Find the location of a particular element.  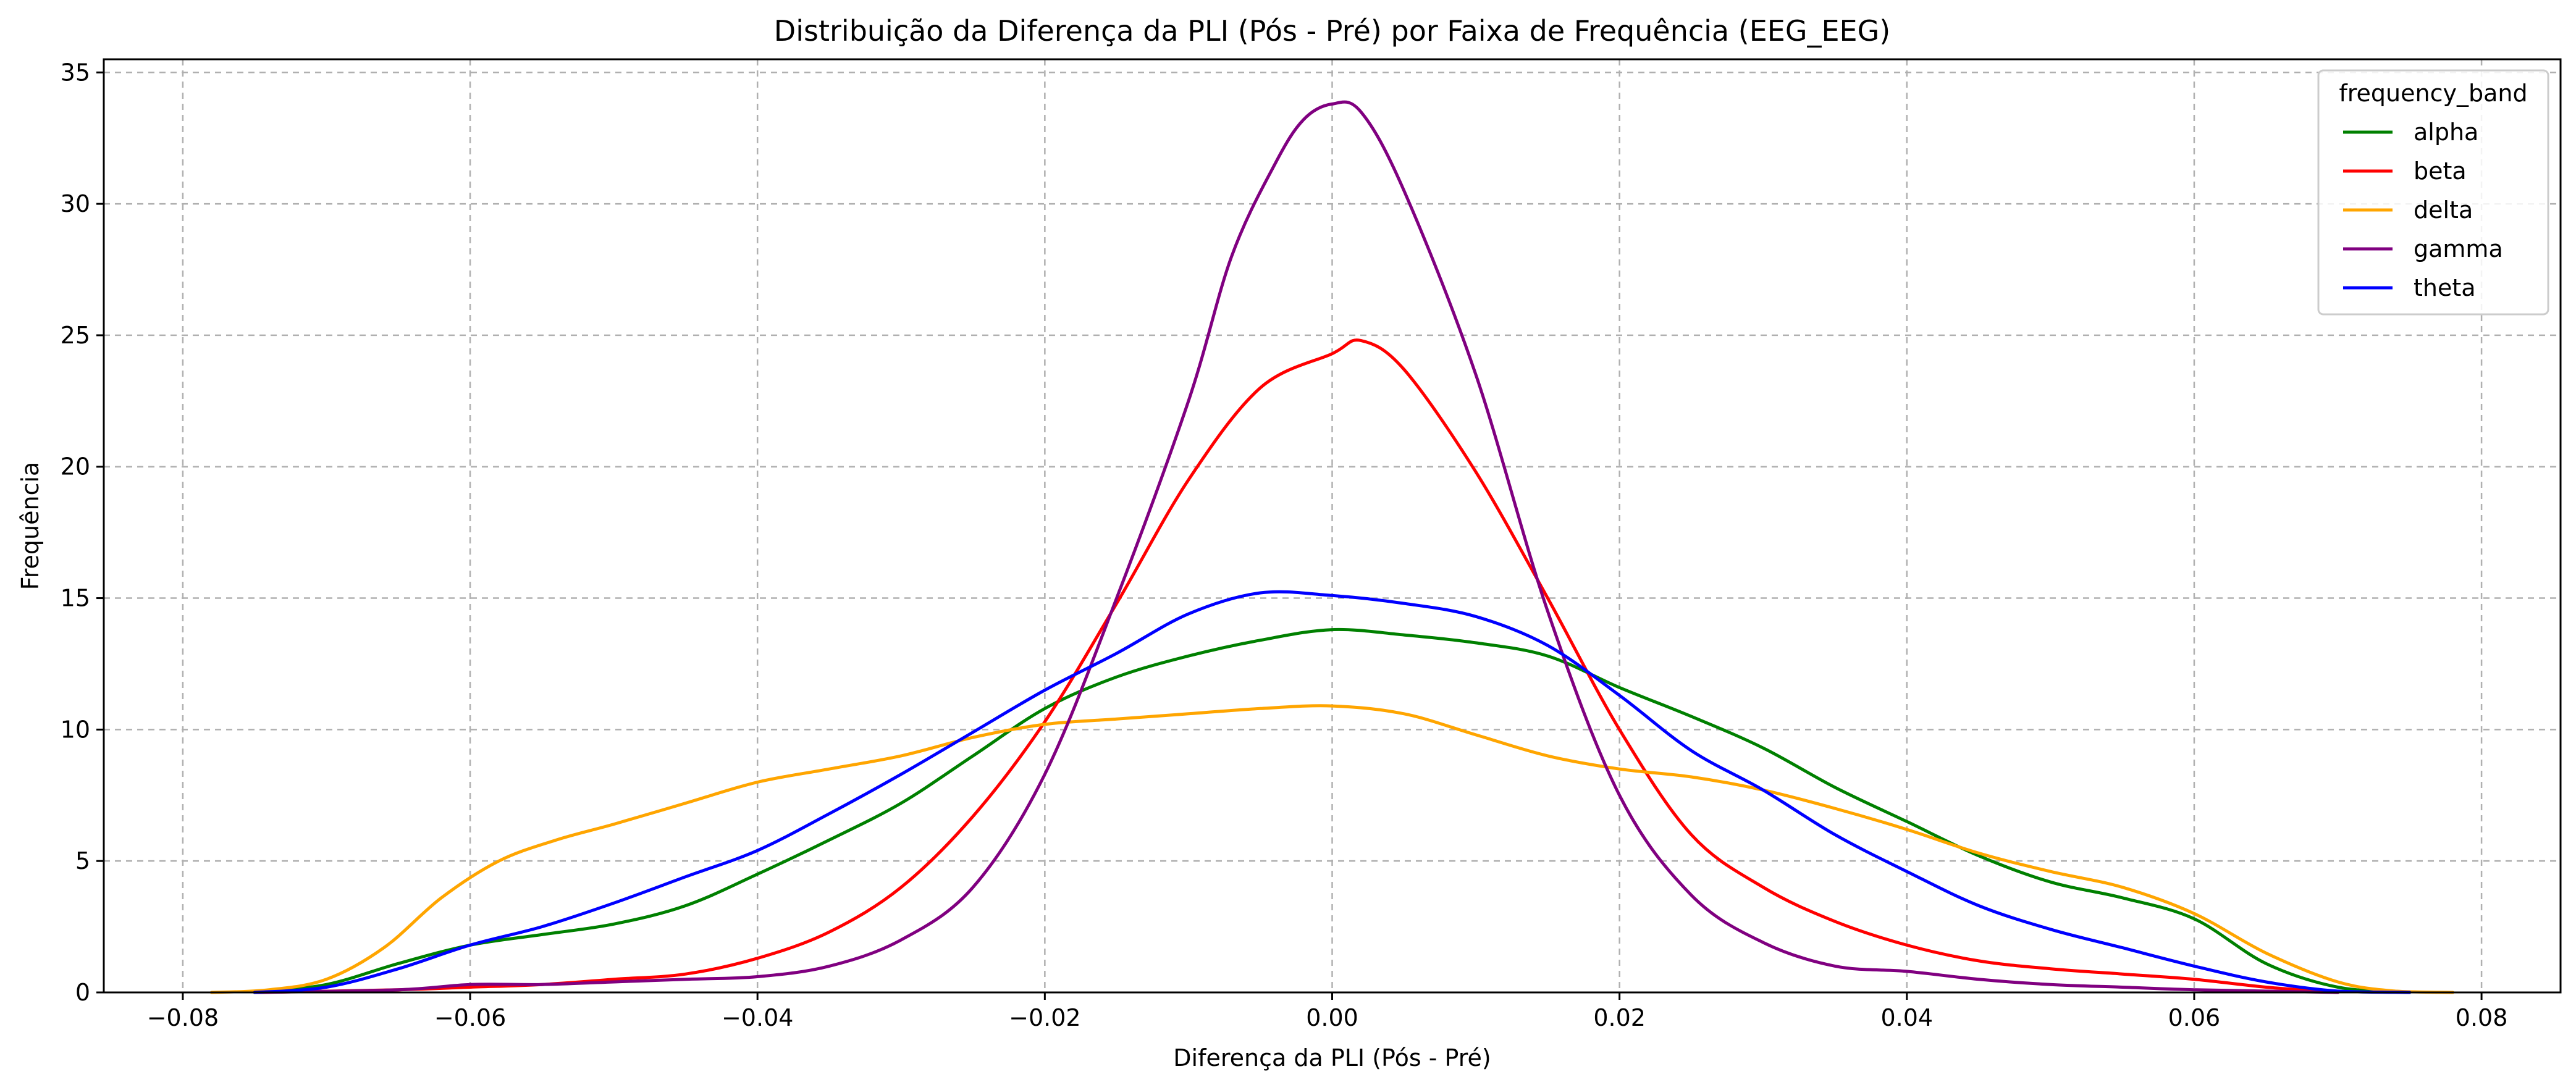

y-tick-label: 10 is located at coordinates (75, 729).